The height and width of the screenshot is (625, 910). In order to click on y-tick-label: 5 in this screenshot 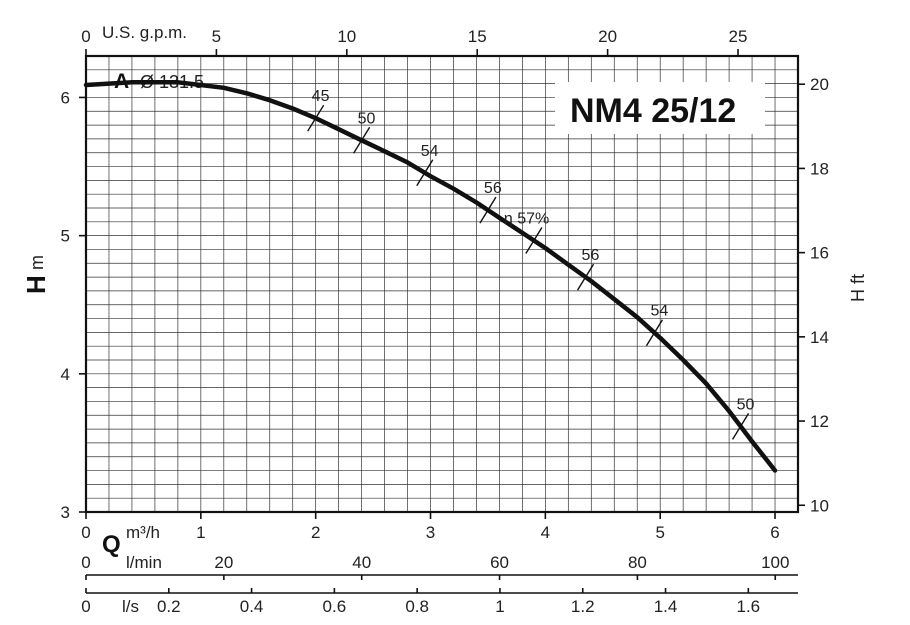, I will do `click(65, 236)`.